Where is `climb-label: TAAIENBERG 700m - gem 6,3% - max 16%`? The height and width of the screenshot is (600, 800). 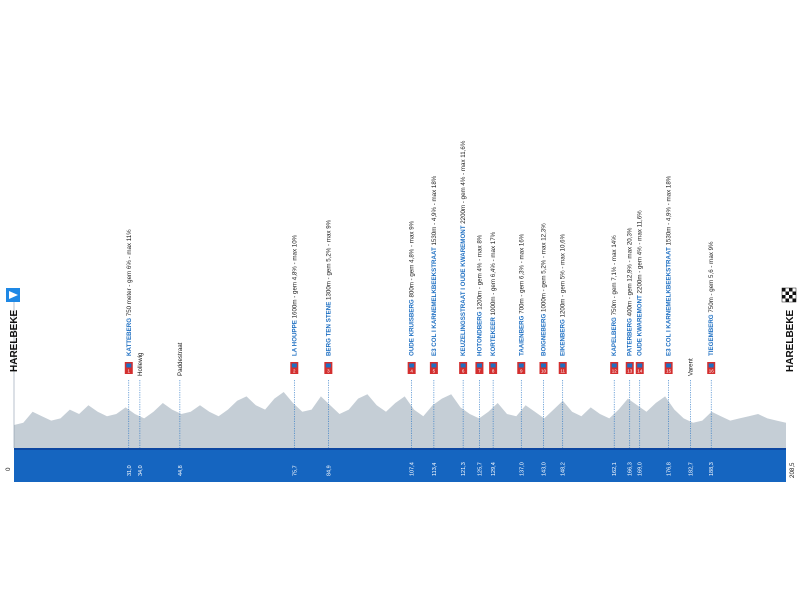
climb-label: TAAIENBERG 700m - gem 6,3% - max 16% is located at coordinates (521, 294).